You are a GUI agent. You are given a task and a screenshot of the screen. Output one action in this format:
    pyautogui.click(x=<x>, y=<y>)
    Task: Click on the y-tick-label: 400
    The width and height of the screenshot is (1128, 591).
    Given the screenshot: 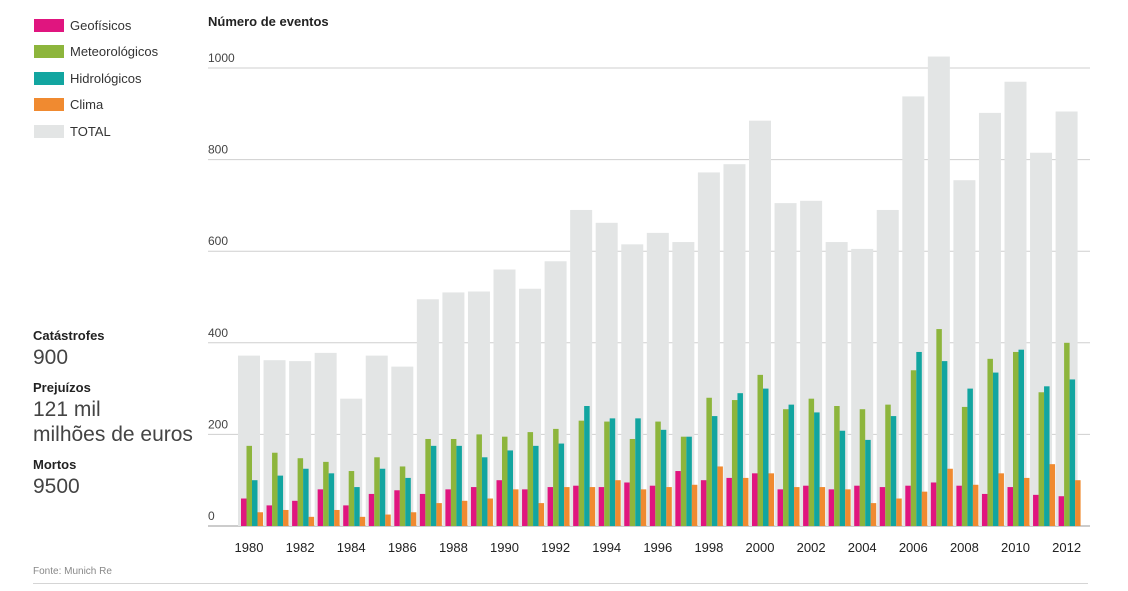 What is the action you would take?
    pyautogui.click(x=218, y=333)
    